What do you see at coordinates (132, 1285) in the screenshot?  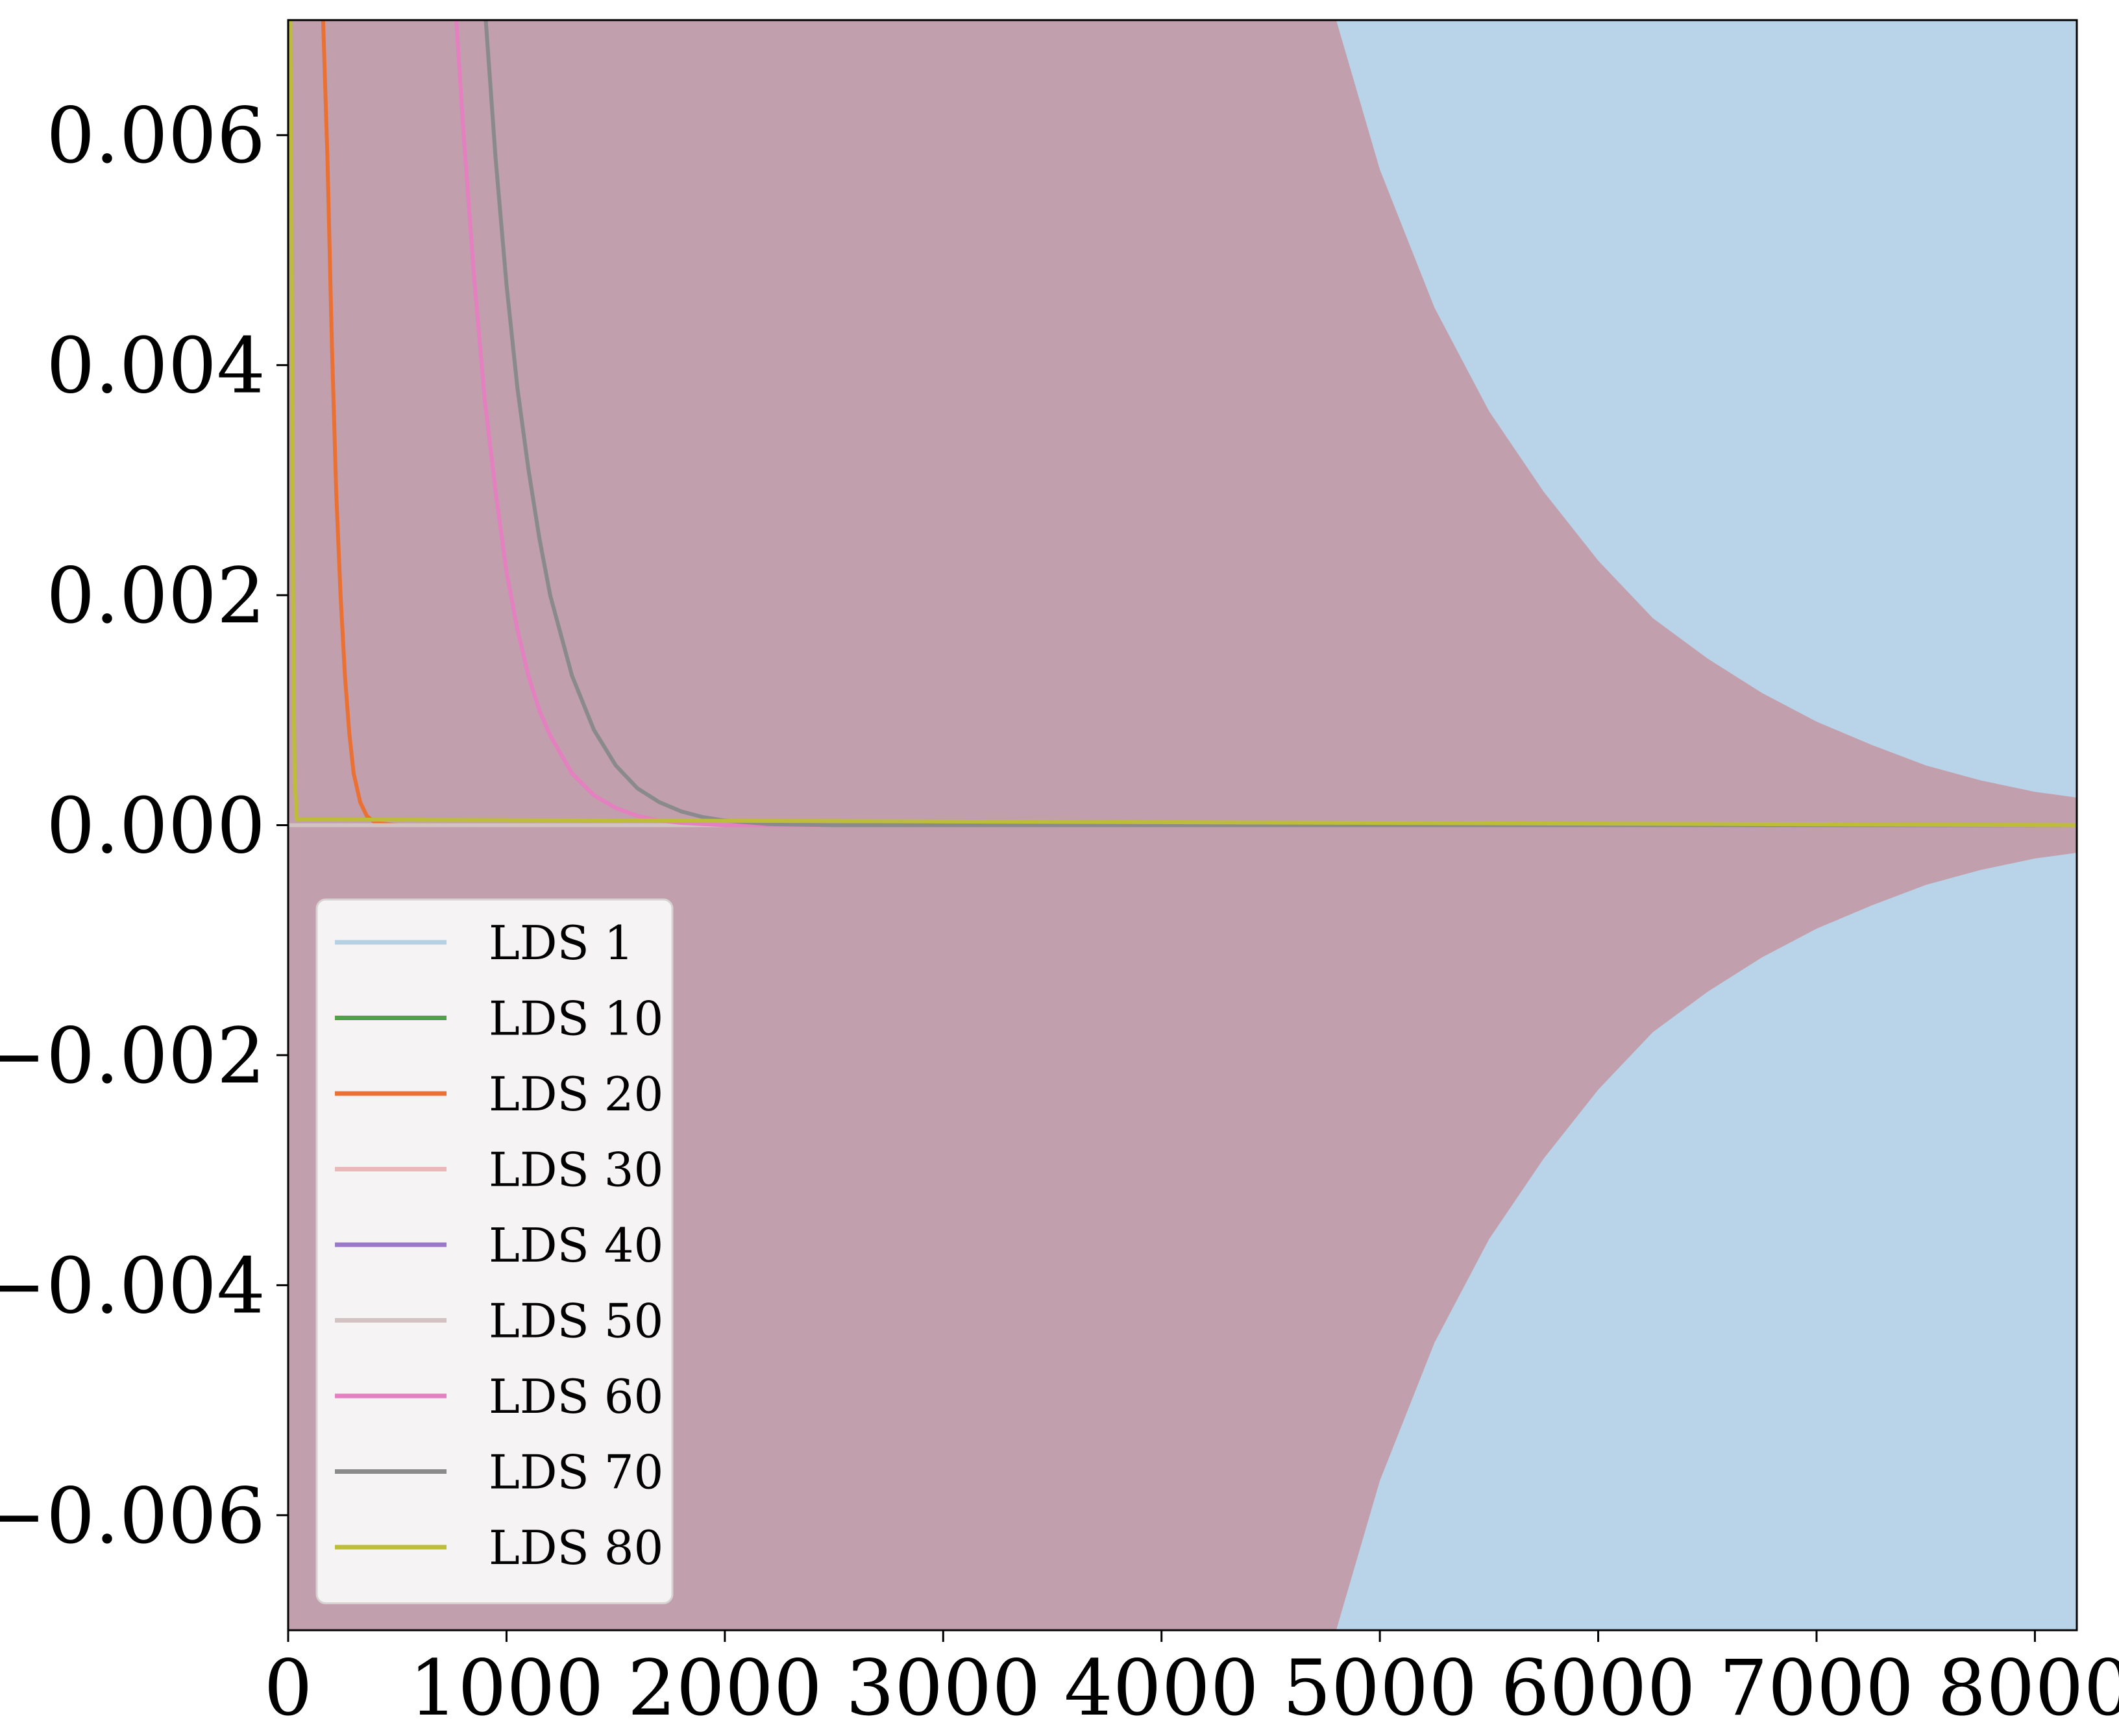 I see `y-tick-label: −0.004` at bounding box center [132, 1285].